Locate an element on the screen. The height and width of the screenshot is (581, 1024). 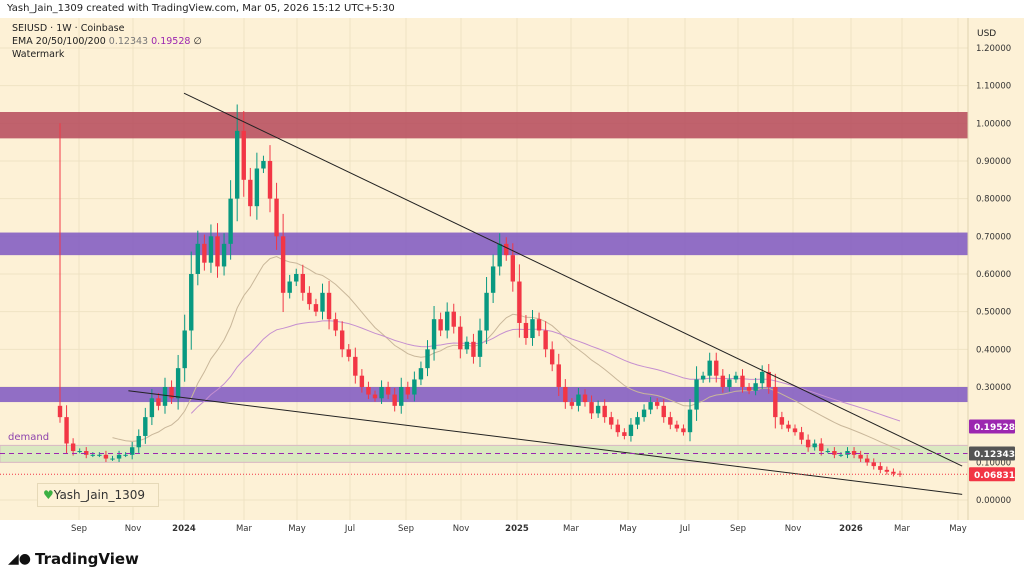
price-tick: 0.00000 is located at coordinates (993, 501).